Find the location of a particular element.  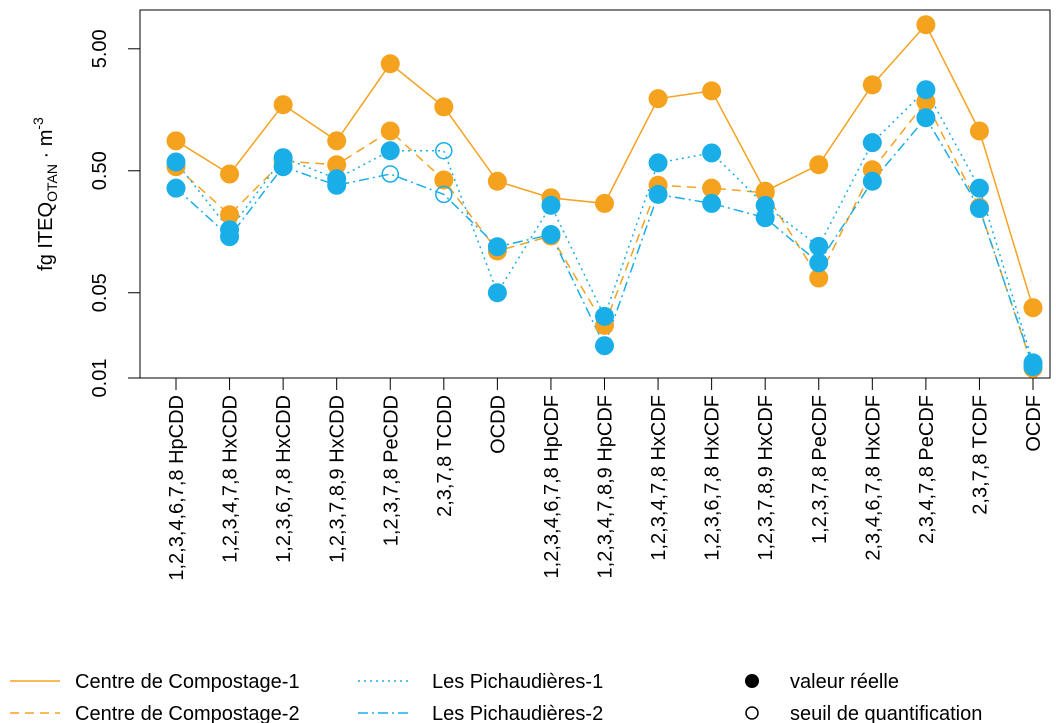

x-tick-label: 1,2,3,4,7,8 HxCDD is located at coordinates (231, 479).